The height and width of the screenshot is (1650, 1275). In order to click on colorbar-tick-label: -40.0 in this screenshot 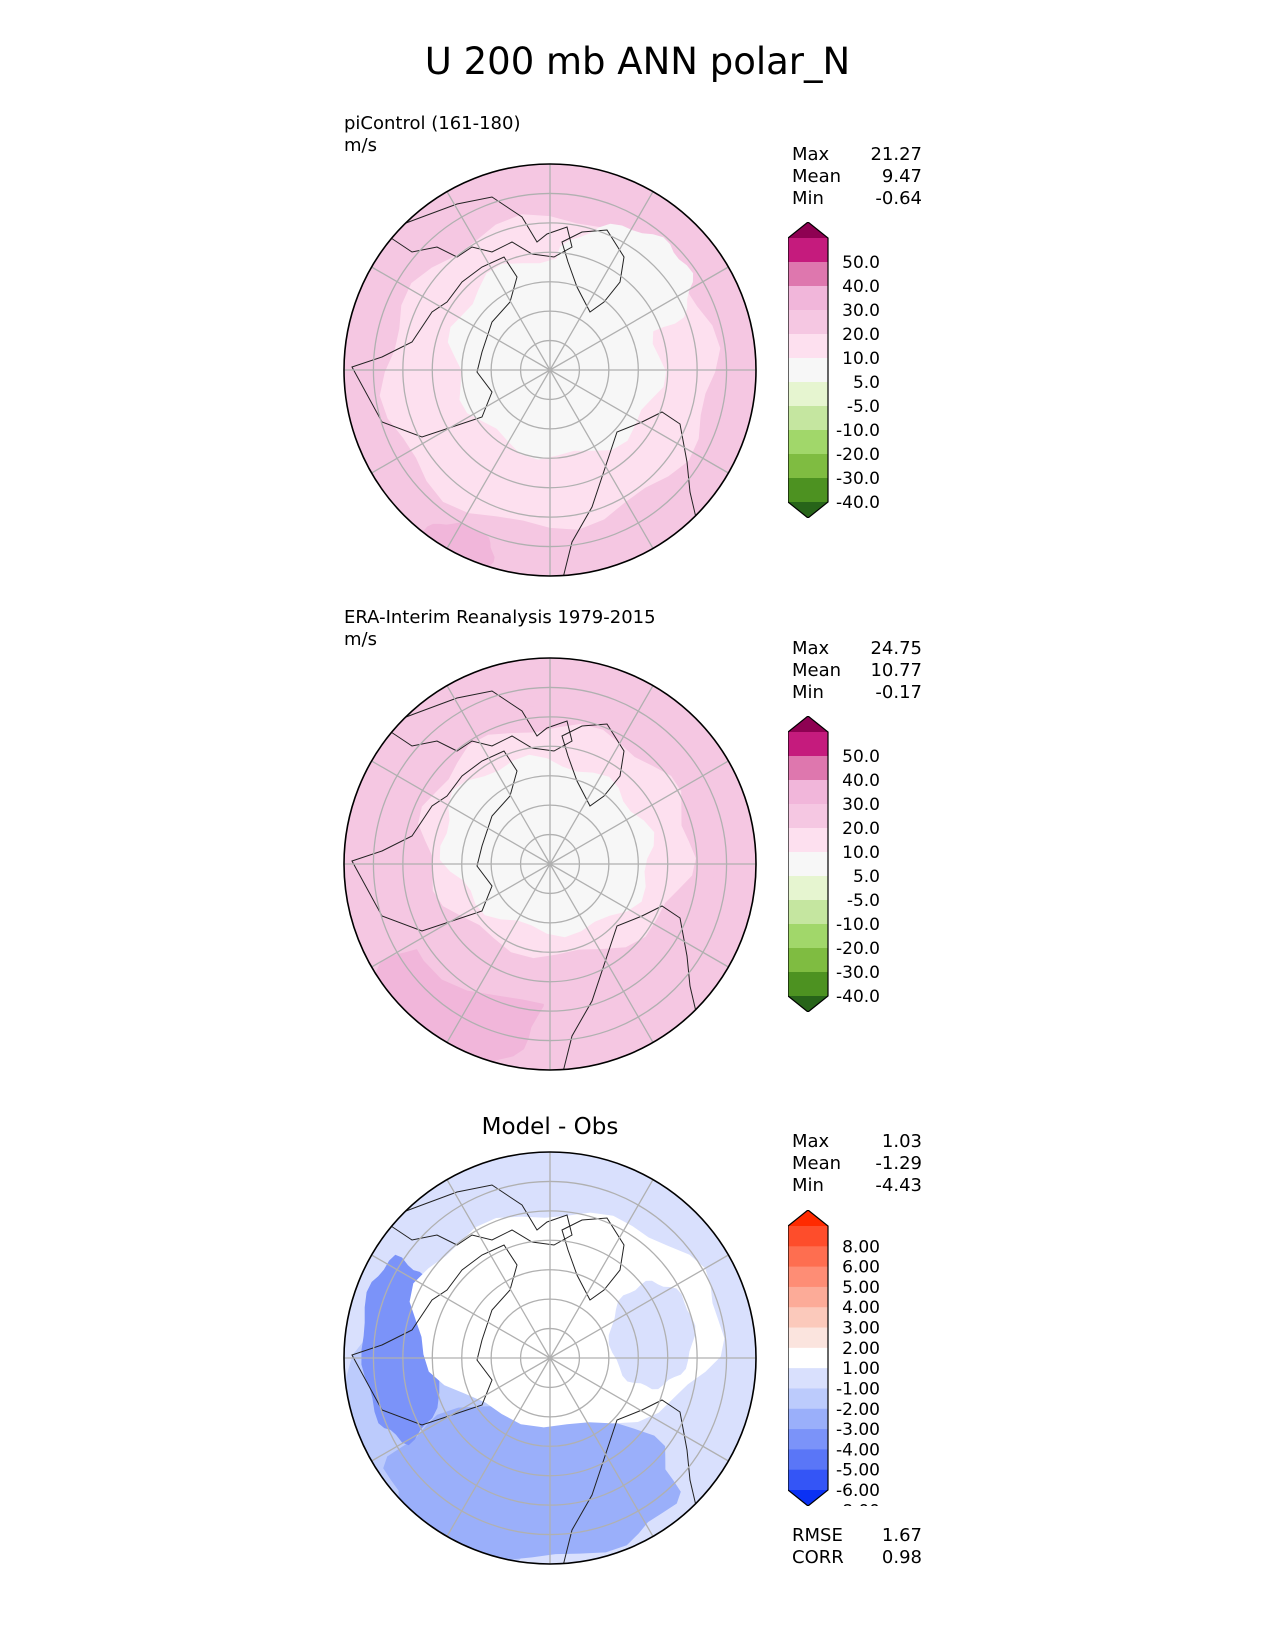, I will do `click(858, 997)`.